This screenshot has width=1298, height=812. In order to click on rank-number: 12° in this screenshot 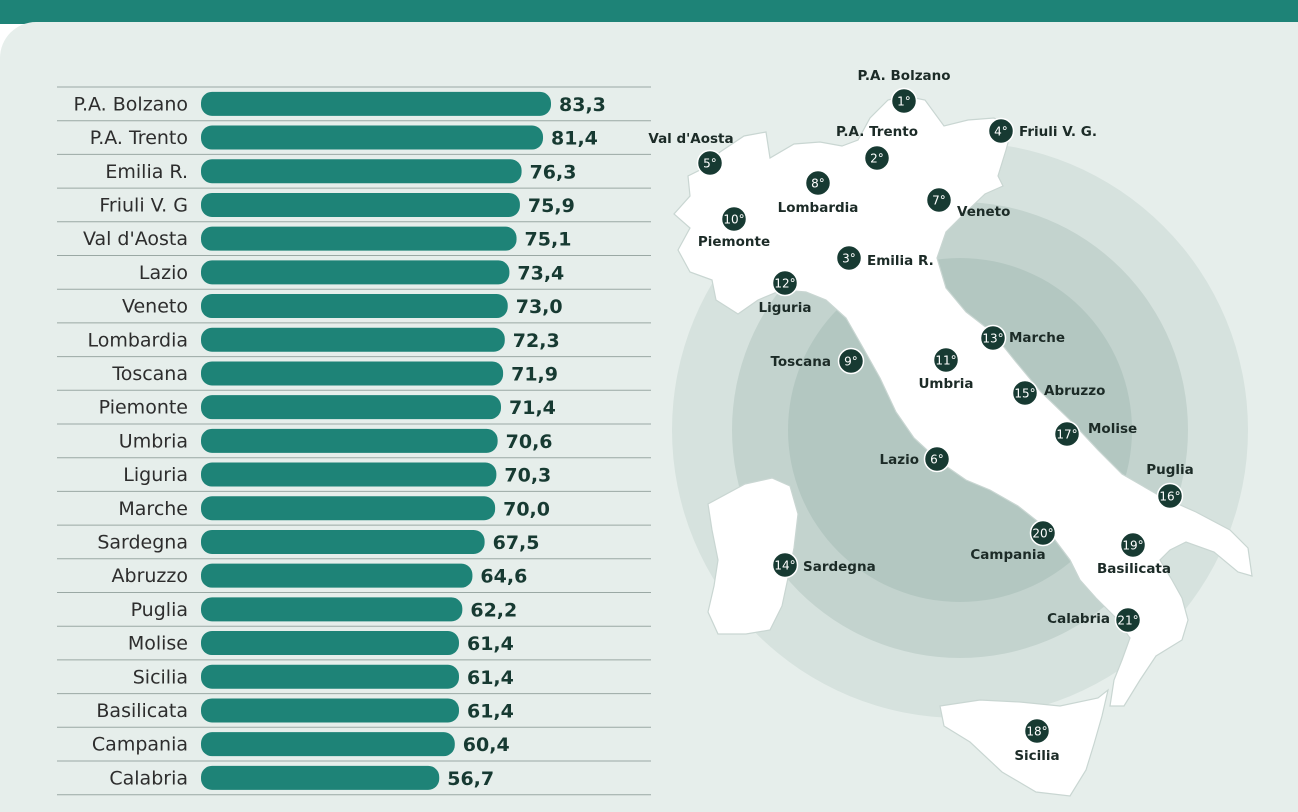, I will do `click(784, 284)`.